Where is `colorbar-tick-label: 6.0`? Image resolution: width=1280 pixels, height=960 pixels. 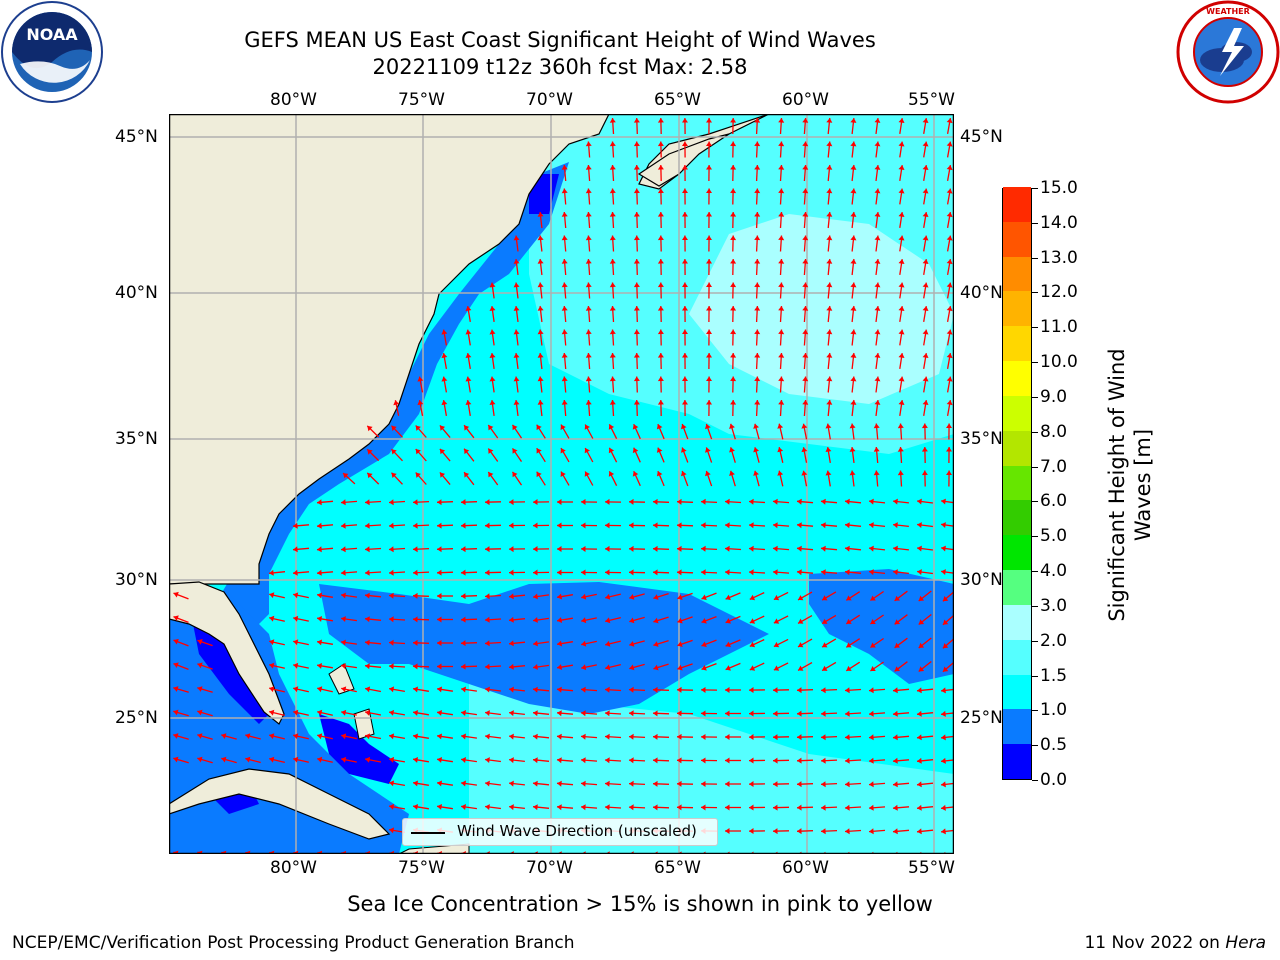
colorbar-tick-label: 6.0 is located at coordinates (1054, 501).